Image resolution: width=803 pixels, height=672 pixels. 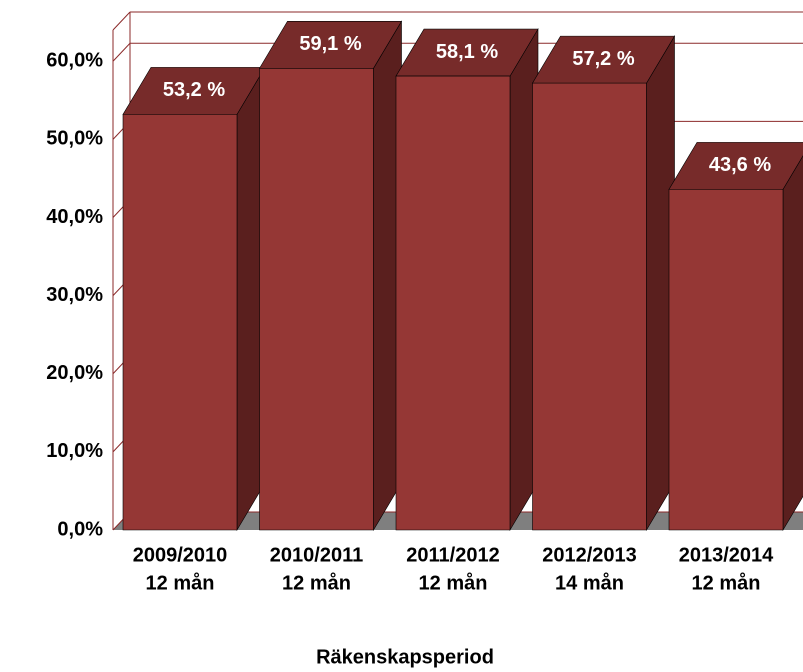 I want to click on y-tick-label: 0,0%, so click(x=80, y=529).